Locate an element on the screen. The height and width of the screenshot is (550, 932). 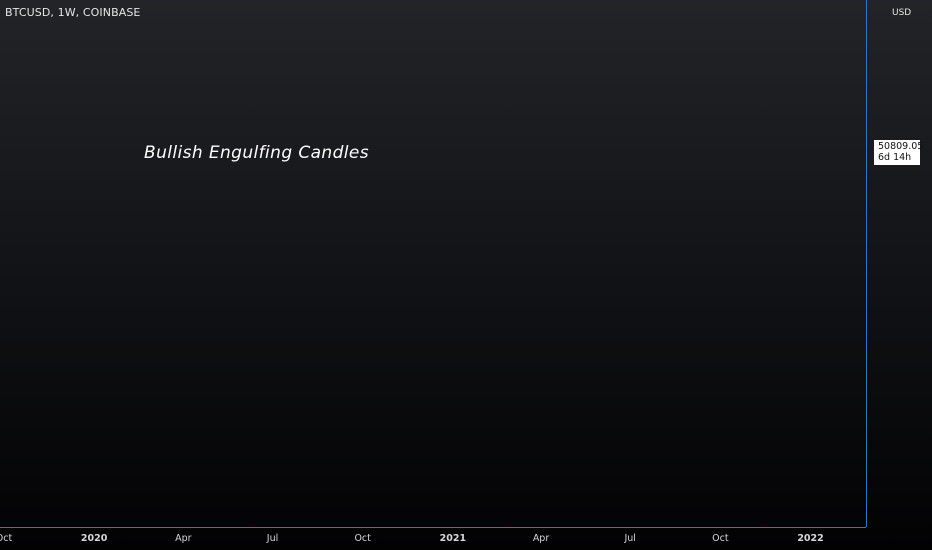
x-tick-label: 2020 is located at coordinates (94, 538).